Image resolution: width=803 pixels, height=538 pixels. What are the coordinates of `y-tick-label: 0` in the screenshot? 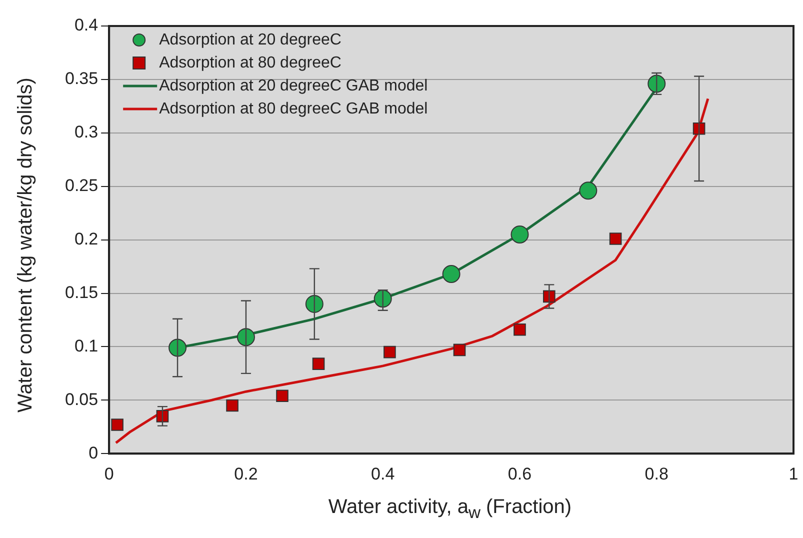 It's located at (93, 452).